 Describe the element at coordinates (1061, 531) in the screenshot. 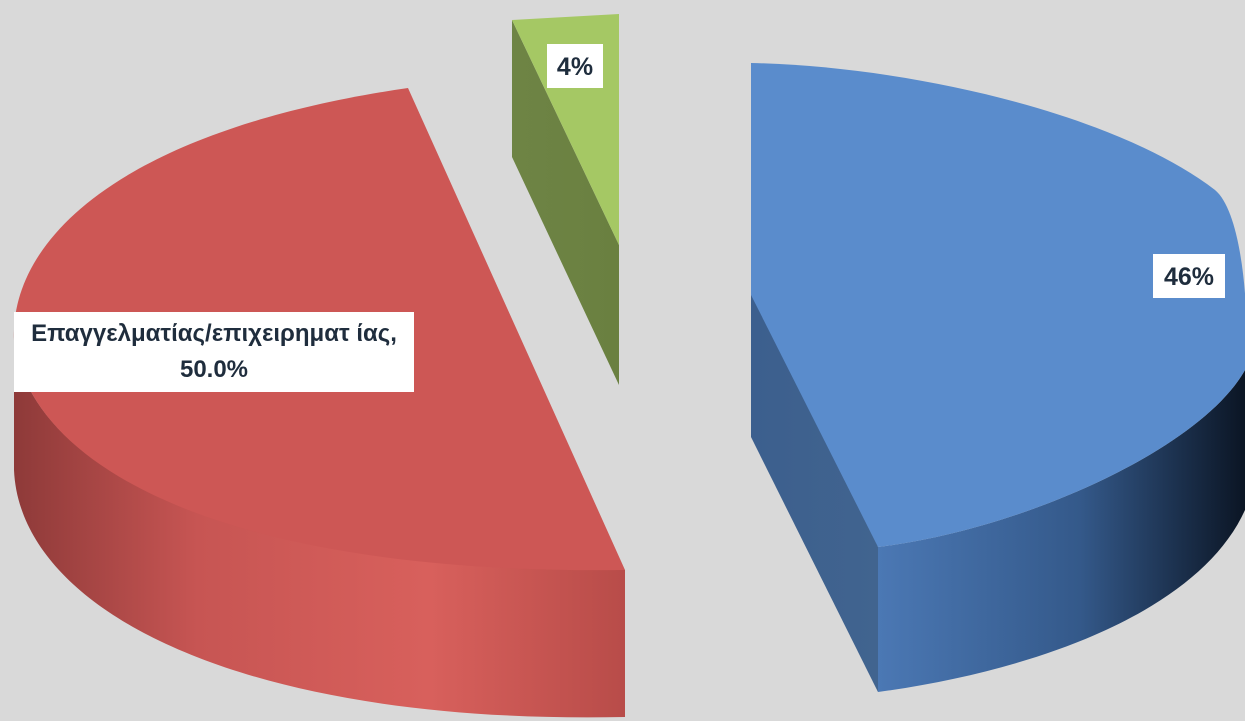

I see `pie-slice-blue-side` at that location.